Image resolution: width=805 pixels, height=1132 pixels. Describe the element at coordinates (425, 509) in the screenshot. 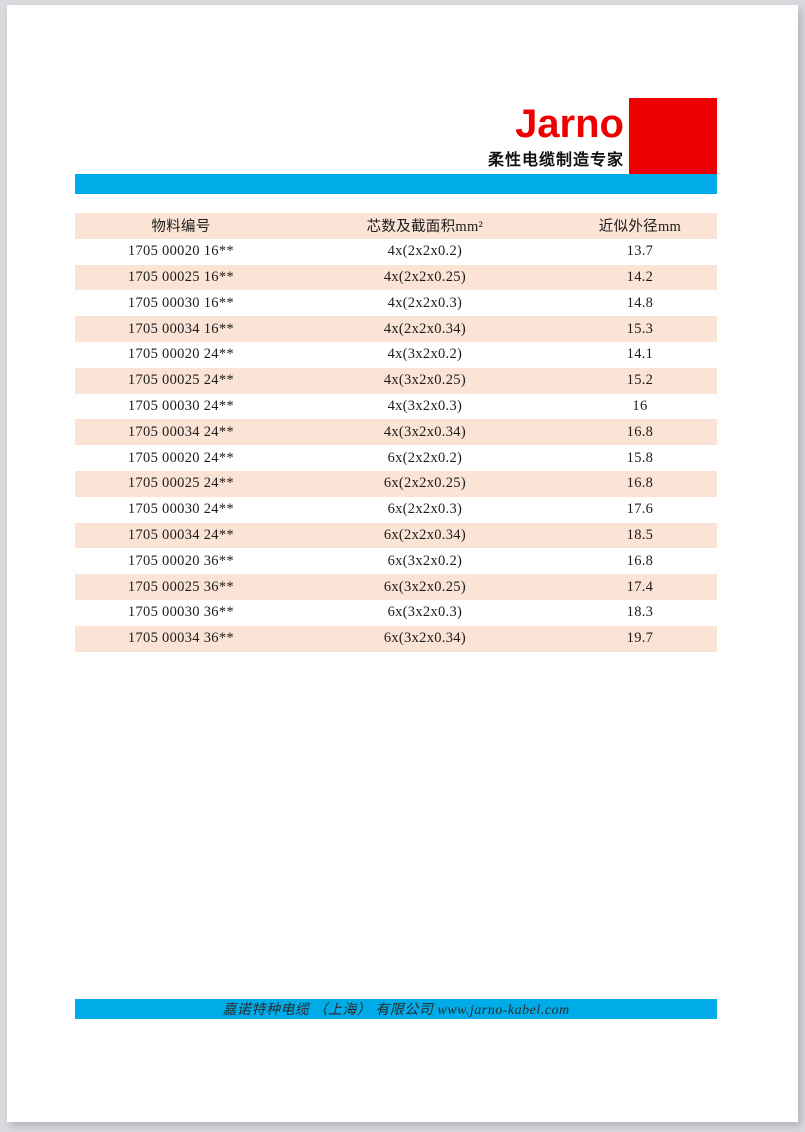

I see `table-cell: 6x(2x2x0.3)` at that location.